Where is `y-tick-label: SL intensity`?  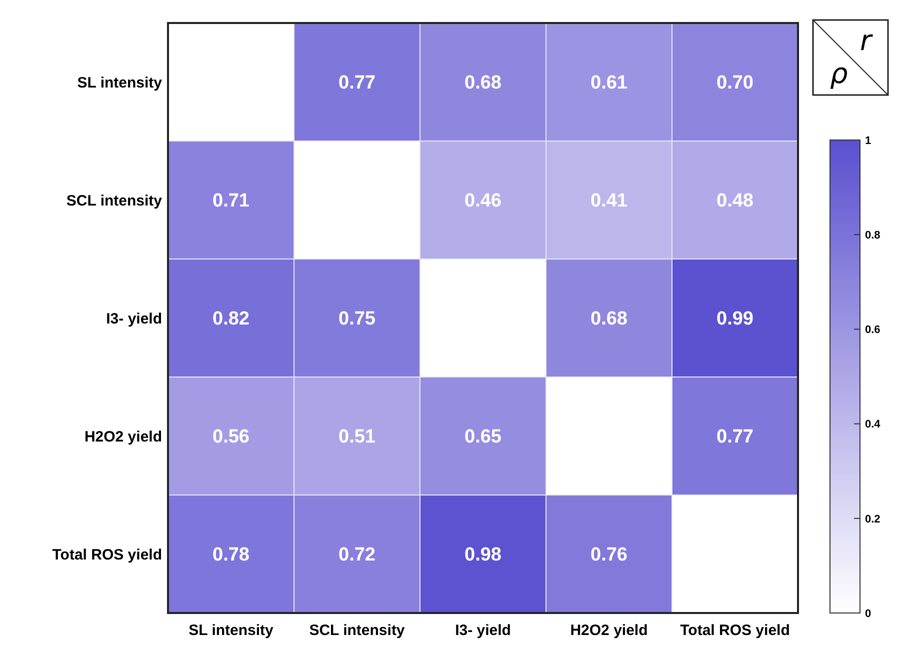
y-tick-label: SL intensity is located at coordinates (120, 83).